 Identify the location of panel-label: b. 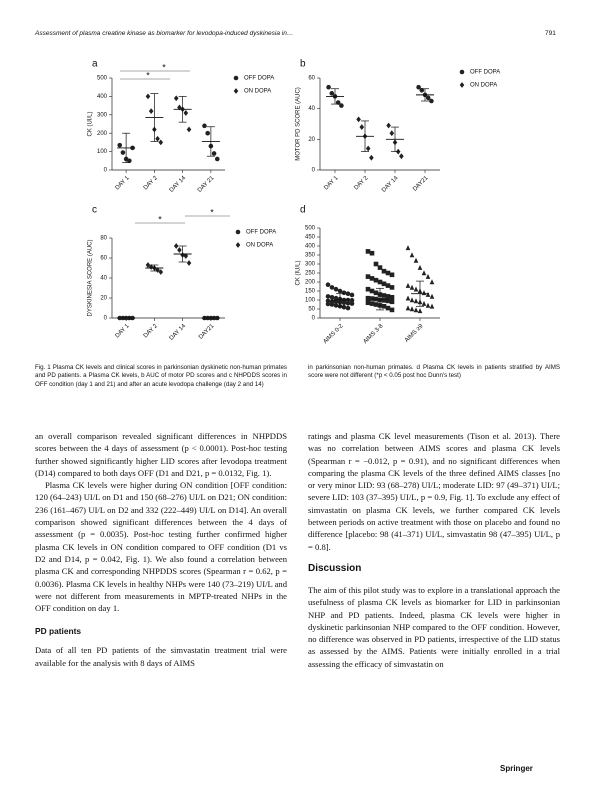
(303, 64).